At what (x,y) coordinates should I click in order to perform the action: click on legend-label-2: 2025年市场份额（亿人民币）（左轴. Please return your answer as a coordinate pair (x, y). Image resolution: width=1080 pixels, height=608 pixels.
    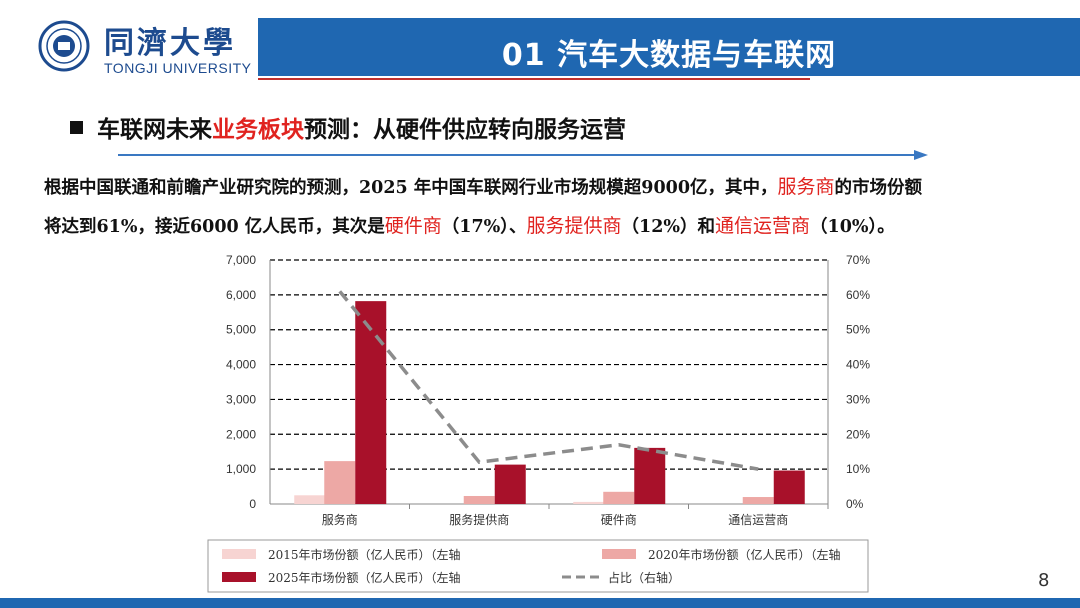
    Looking at the image, I should click on (364, 577).